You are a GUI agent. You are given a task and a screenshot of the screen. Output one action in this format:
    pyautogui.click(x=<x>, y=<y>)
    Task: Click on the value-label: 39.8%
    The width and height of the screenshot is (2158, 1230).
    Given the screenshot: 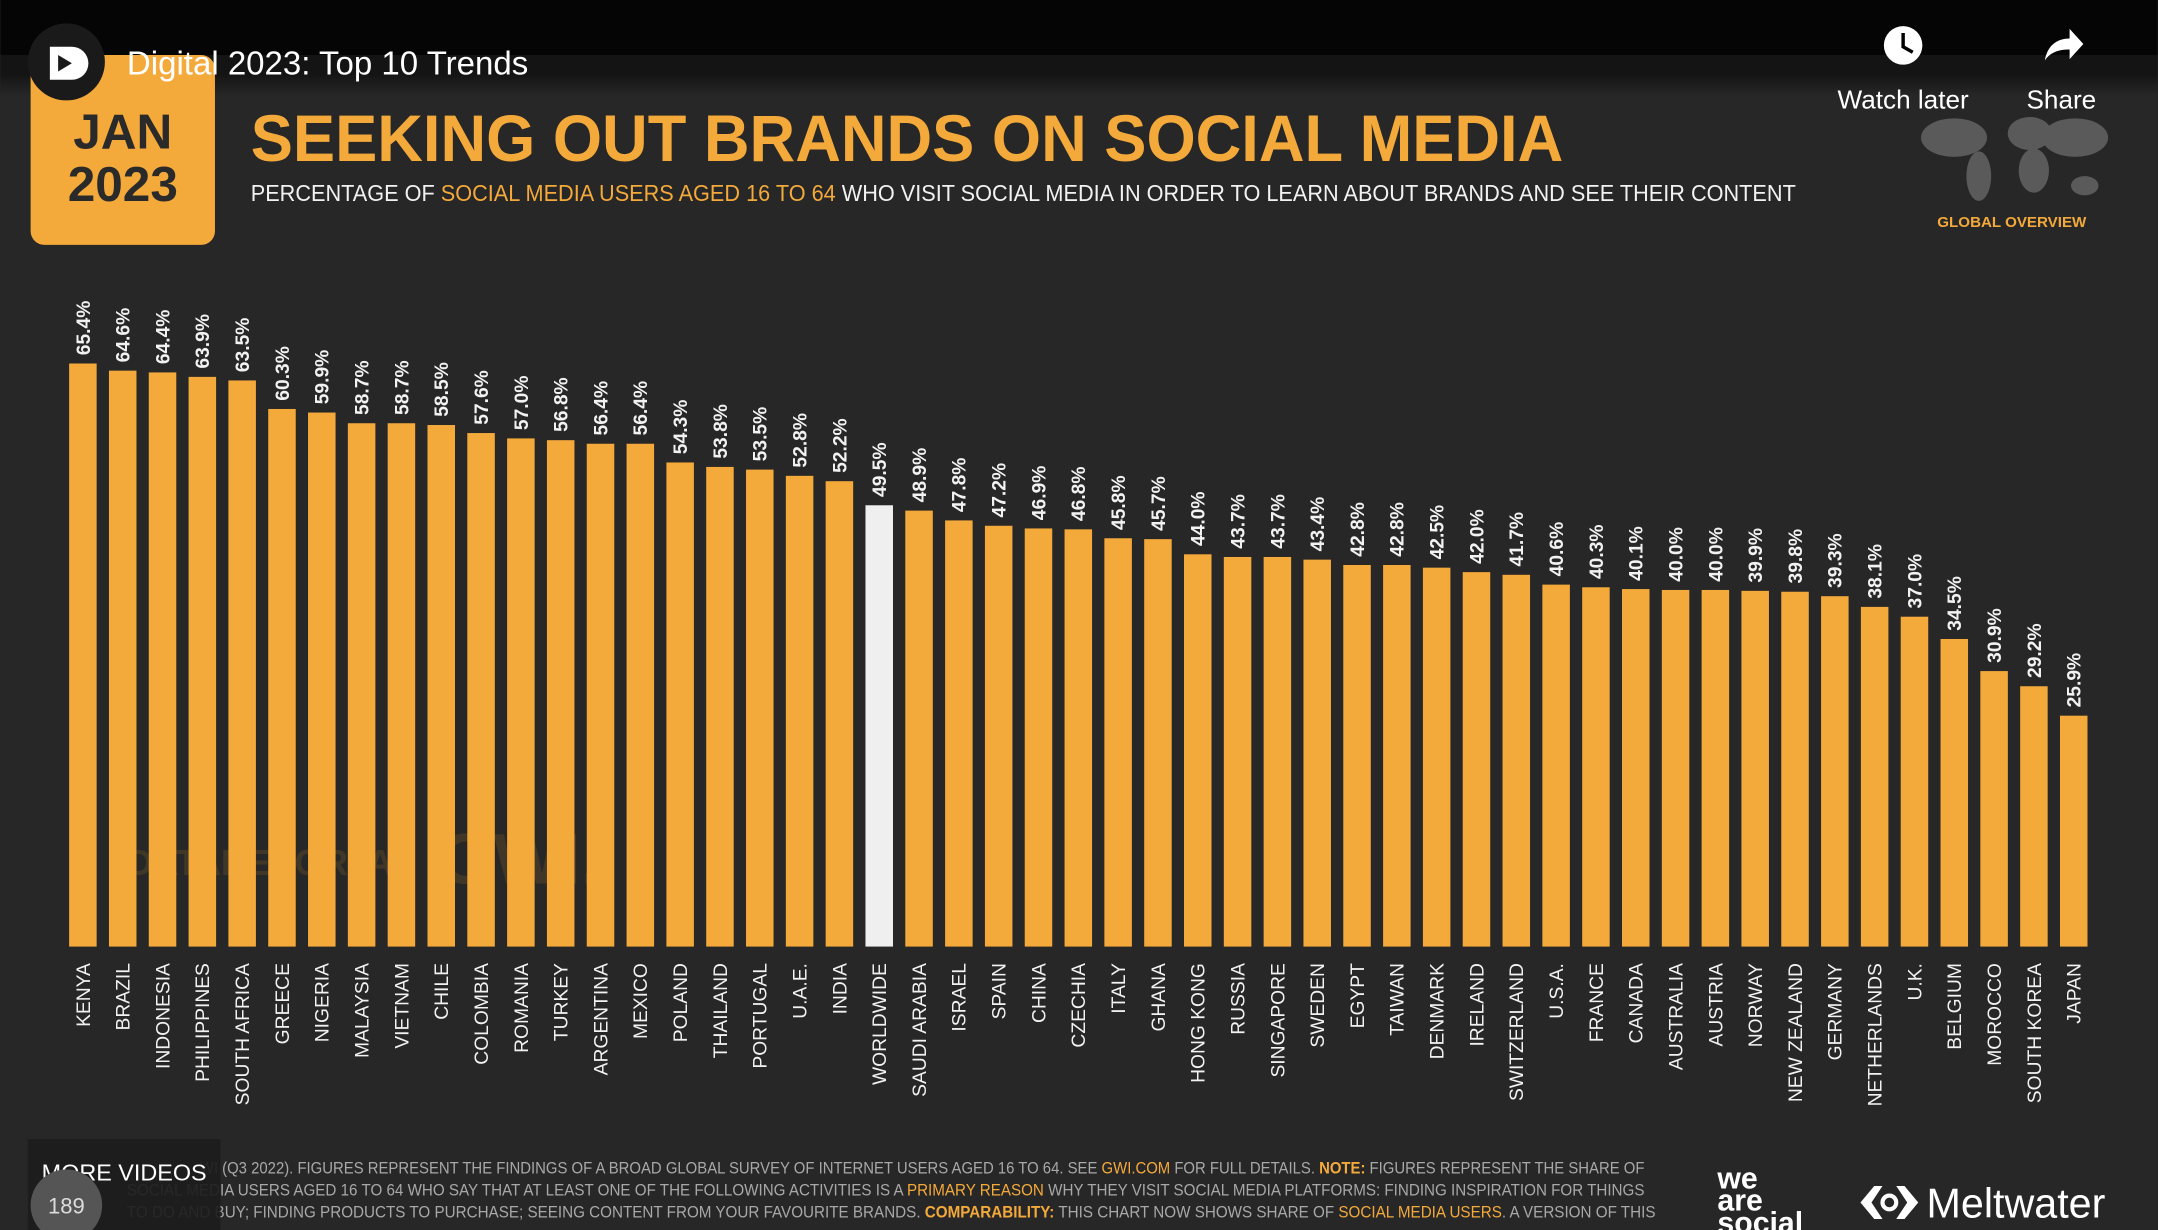 What is the action you would take?
    pyautogui.click(x=1796, y=556)
    